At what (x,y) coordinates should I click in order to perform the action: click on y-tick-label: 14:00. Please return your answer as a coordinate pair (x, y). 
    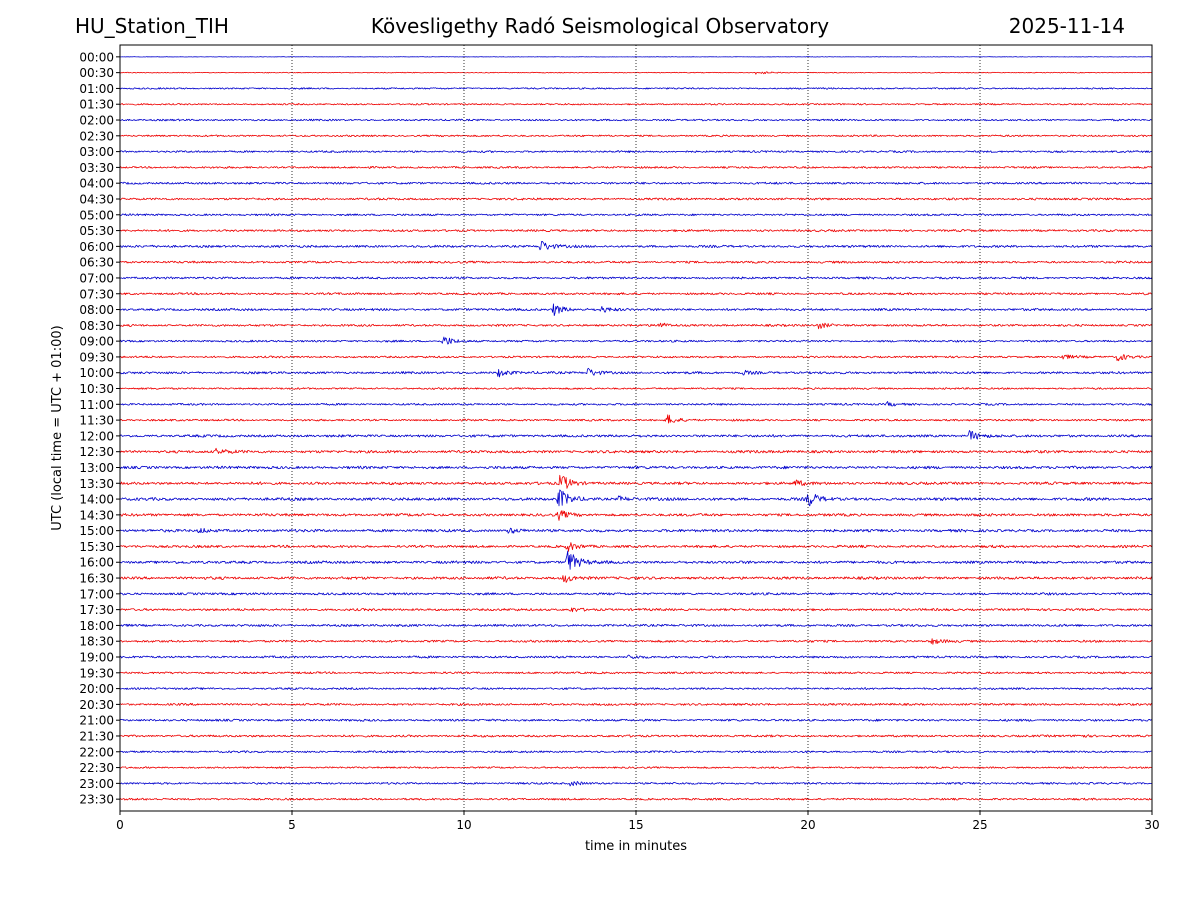
    Looking at the image, I should click on (96, 500).